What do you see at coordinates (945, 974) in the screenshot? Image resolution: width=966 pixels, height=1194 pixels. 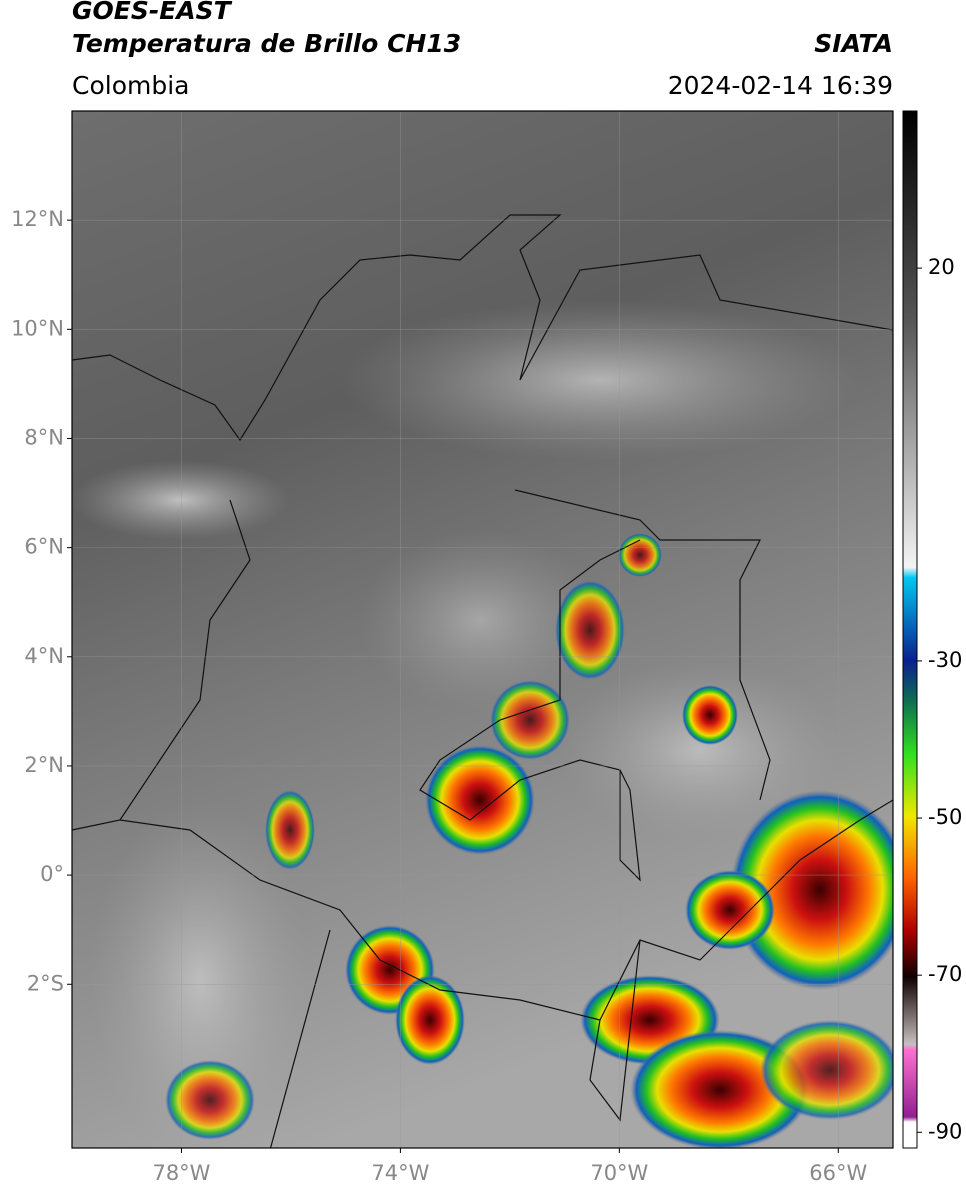 I see `colorbar-label: -70` at bounding box center [945, 974].